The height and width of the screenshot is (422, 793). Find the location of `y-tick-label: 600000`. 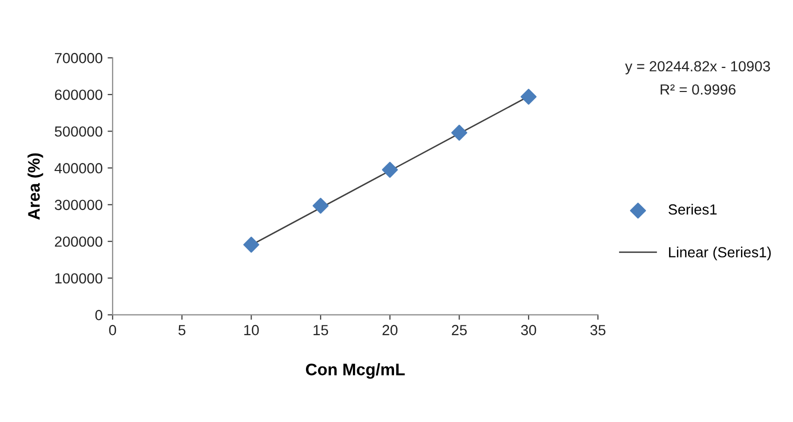

y-tick-label: 600000 is located at coordinates (78, 95).